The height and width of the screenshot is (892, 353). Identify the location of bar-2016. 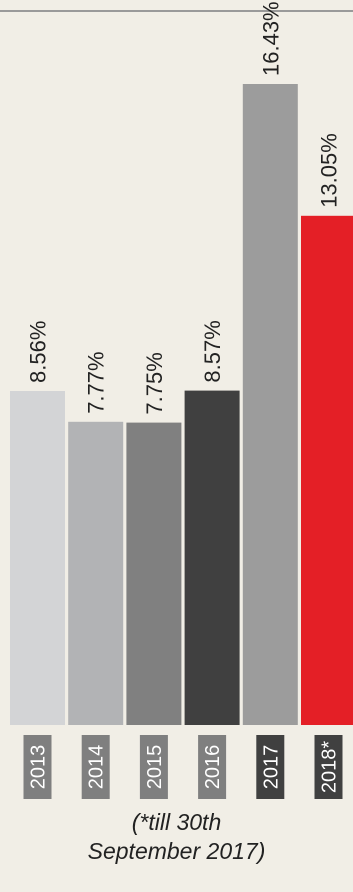
(212, 557).